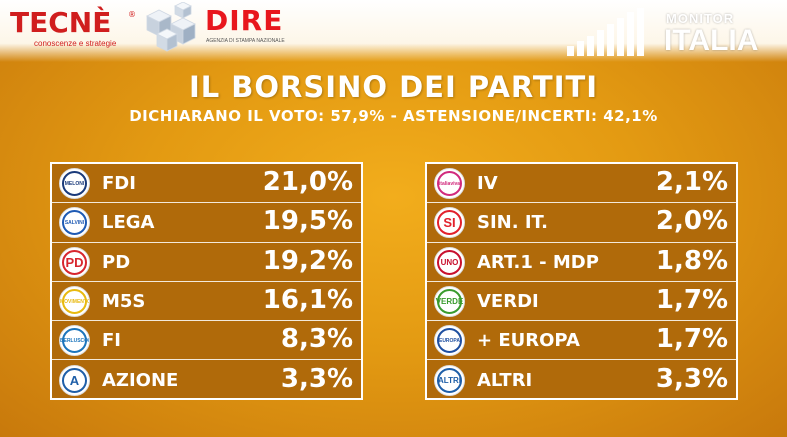 This screenshot has height=437, width=787. I want to click on party-logo-text: MELONI, so click(74, 184).